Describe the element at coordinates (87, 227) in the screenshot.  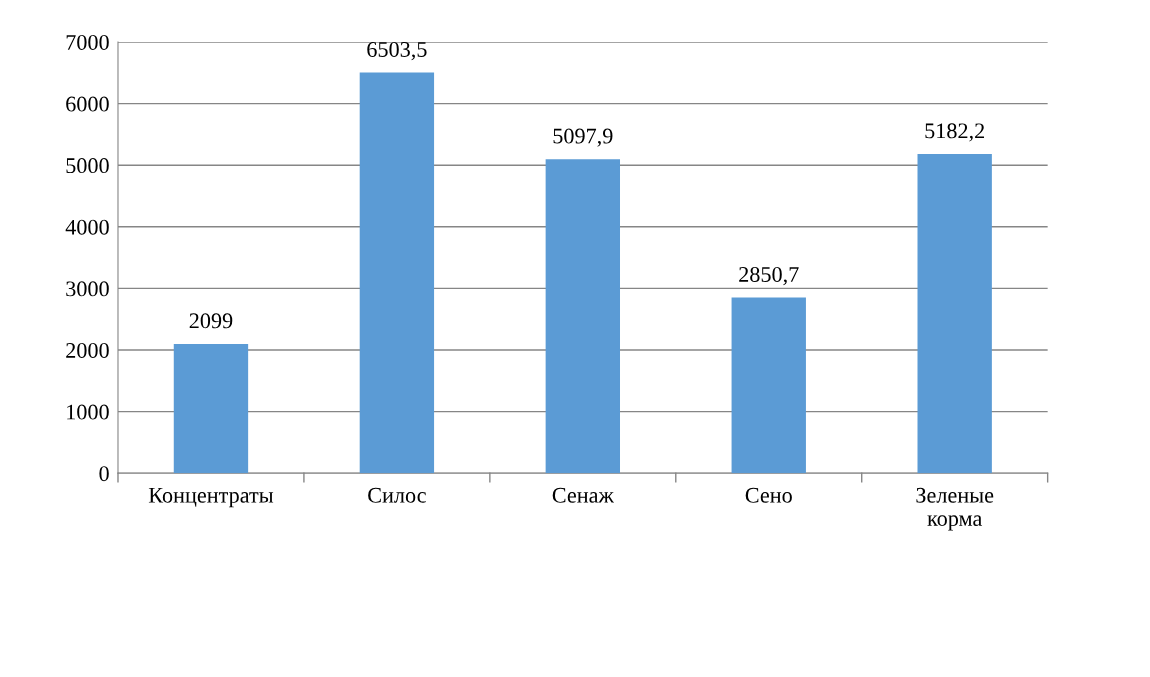
I see `y-tick-label: 4000` at that location.